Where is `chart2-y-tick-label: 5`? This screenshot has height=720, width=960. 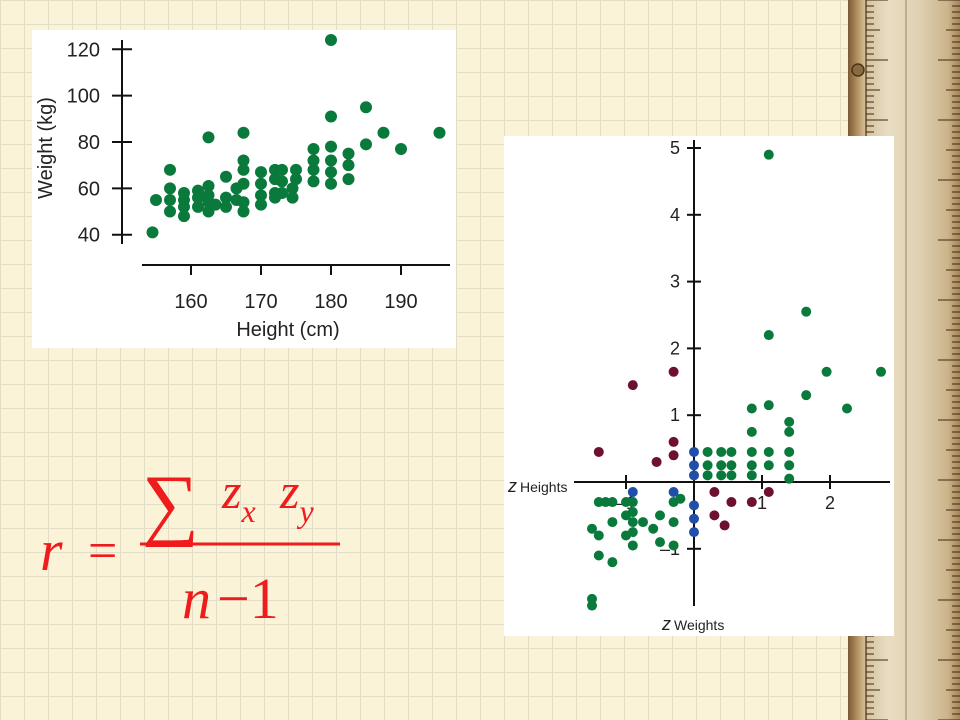
chart2-y-tick-label: 5 is located at coordinates (675, 148).